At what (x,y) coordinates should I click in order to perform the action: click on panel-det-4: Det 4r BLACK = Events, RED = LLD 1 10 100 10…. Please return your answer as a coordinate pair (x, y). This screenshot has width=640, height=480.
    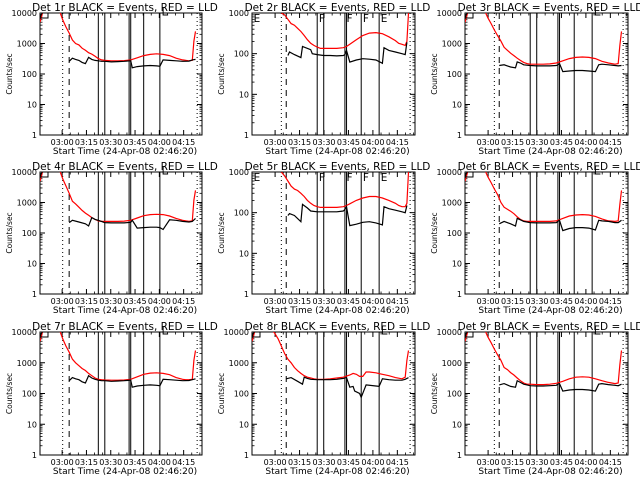
    Looking at the image, I should click on (111, 238).